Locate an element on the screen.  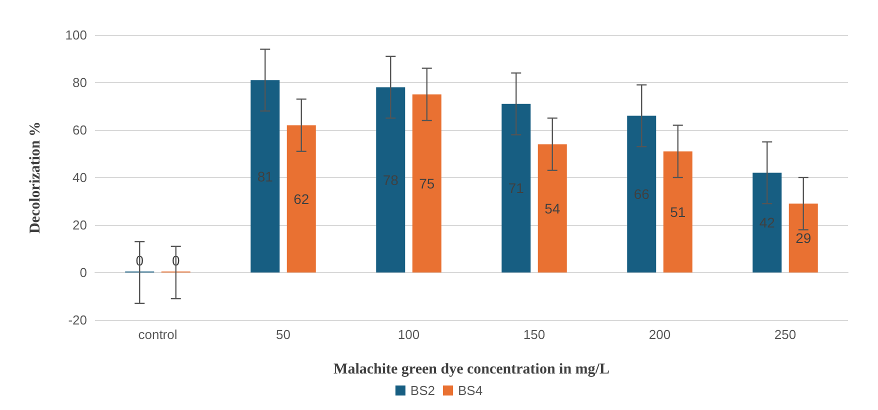
data-label: 71 is located at coordinates (516, 188).